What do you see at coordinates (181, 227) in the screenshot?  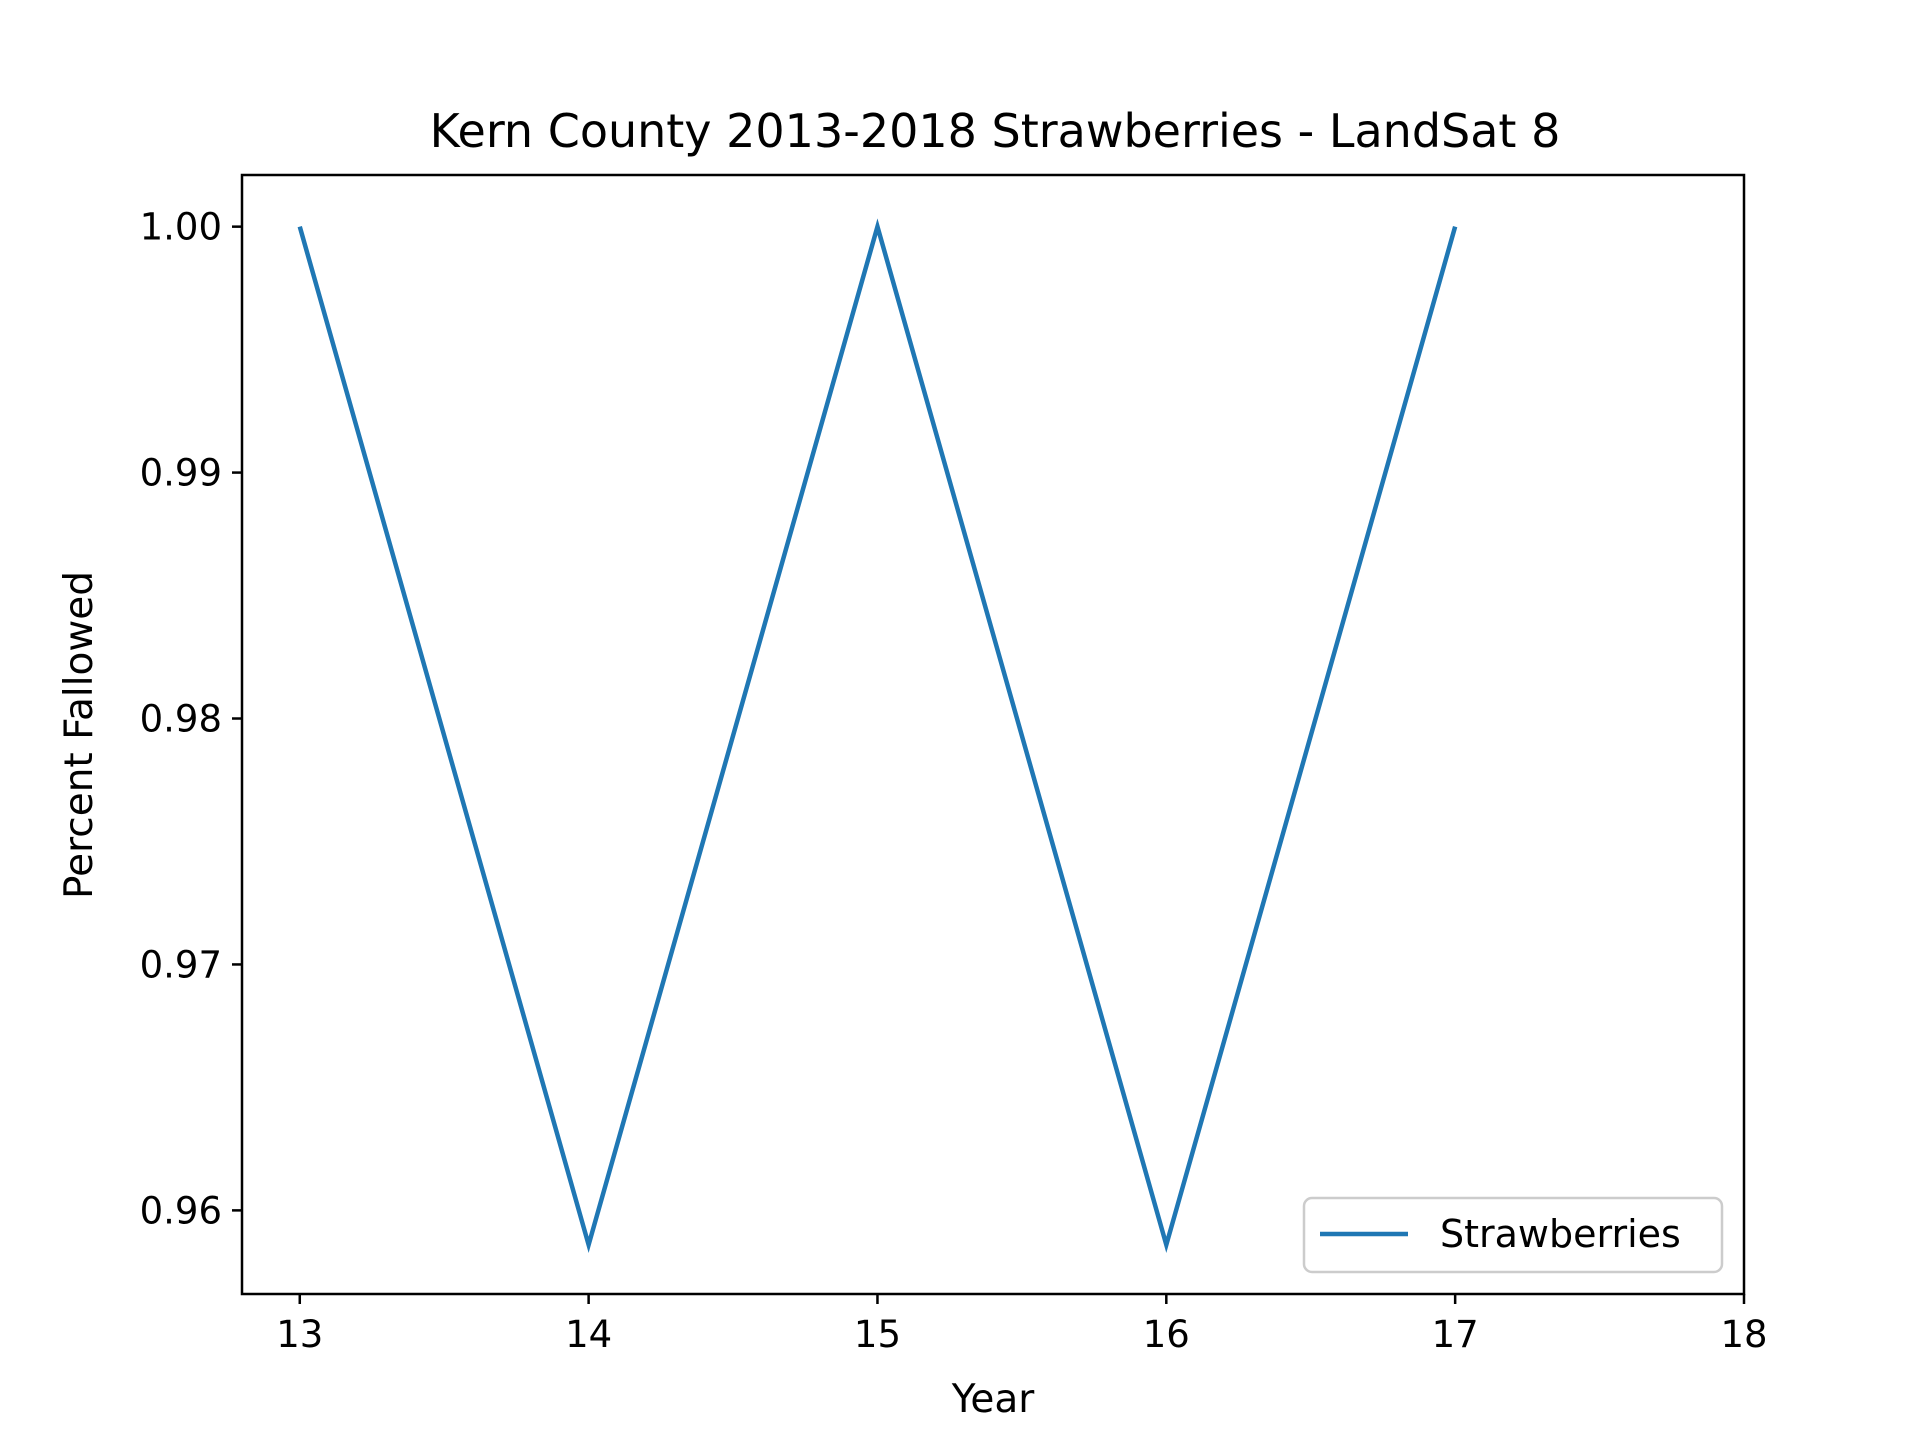 I see `y-tick-label: 1.00` at bounding box center [181, 227].